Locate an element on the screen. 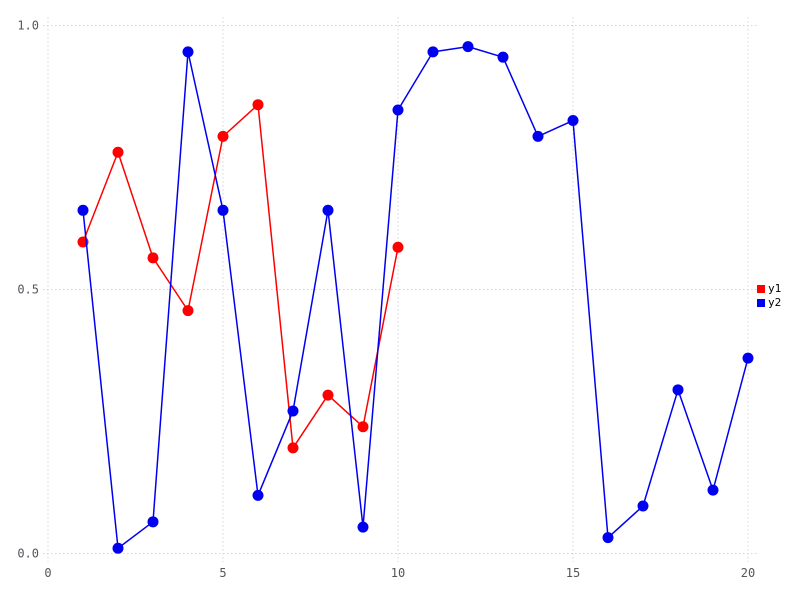 The image size is (800, 600). x-tick-label: 5 is located at coordinates (222, 573).